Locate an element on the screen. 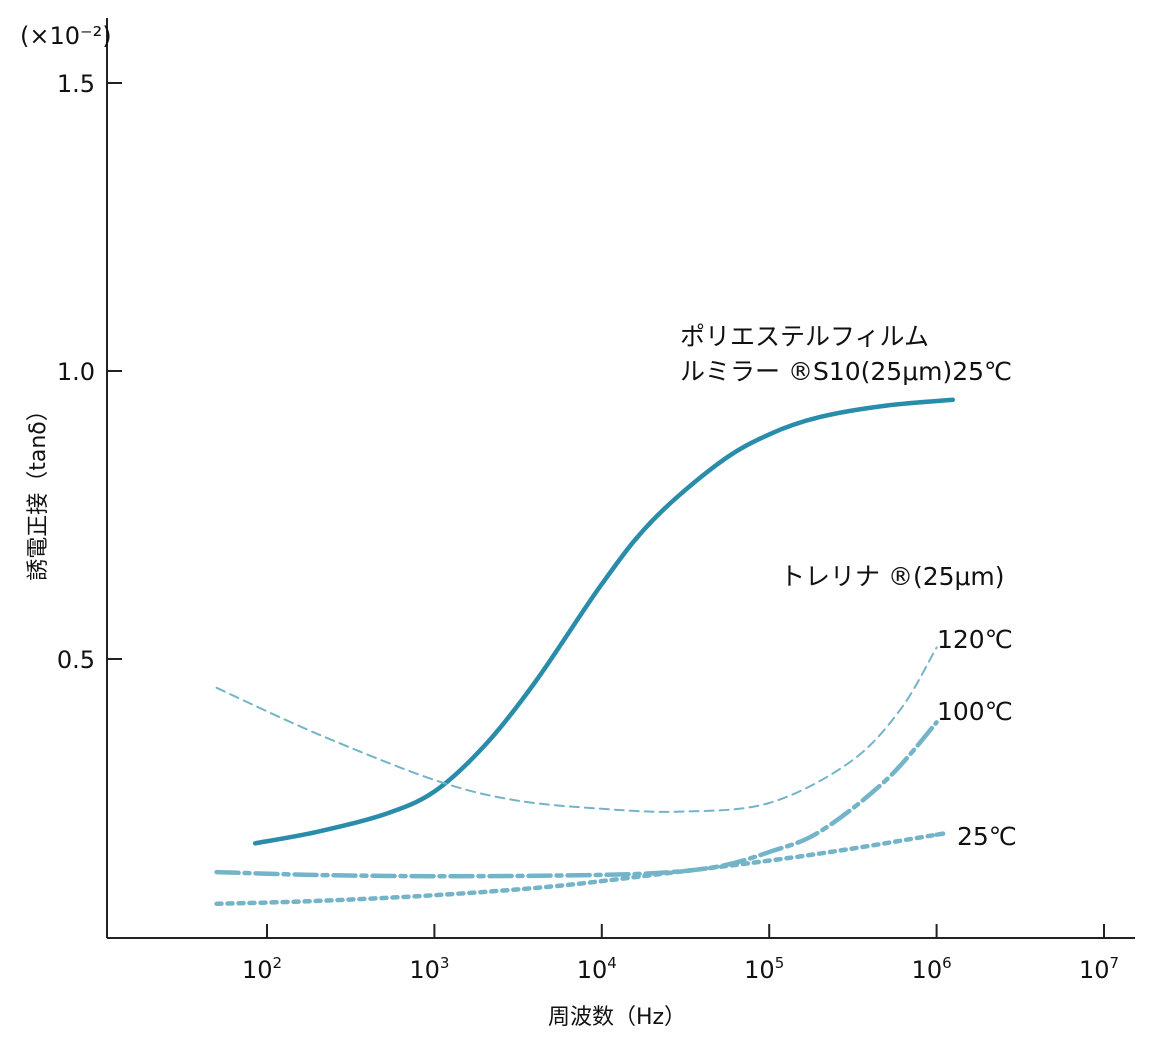 The height and width of the screenshot is (1048, 1155). annotation-120c: 120℃ is located at coordinates (975, 639).